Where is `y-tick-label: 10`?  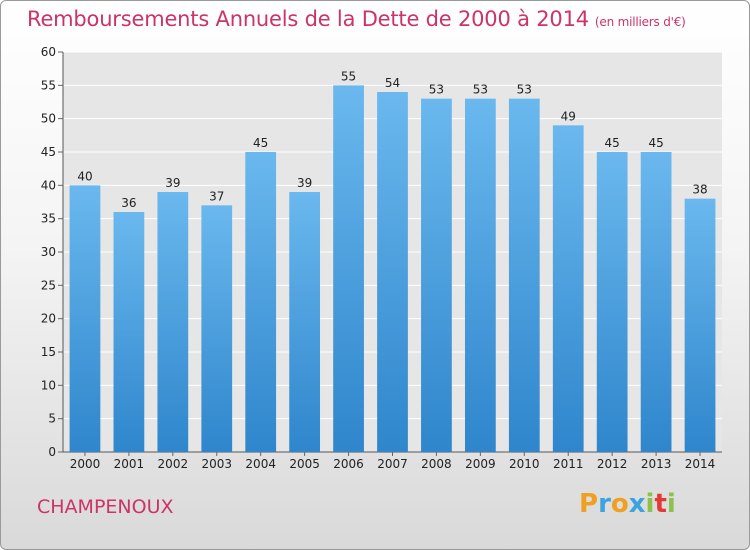
y-tick-label: 10 is located at coordinates (48, 385).